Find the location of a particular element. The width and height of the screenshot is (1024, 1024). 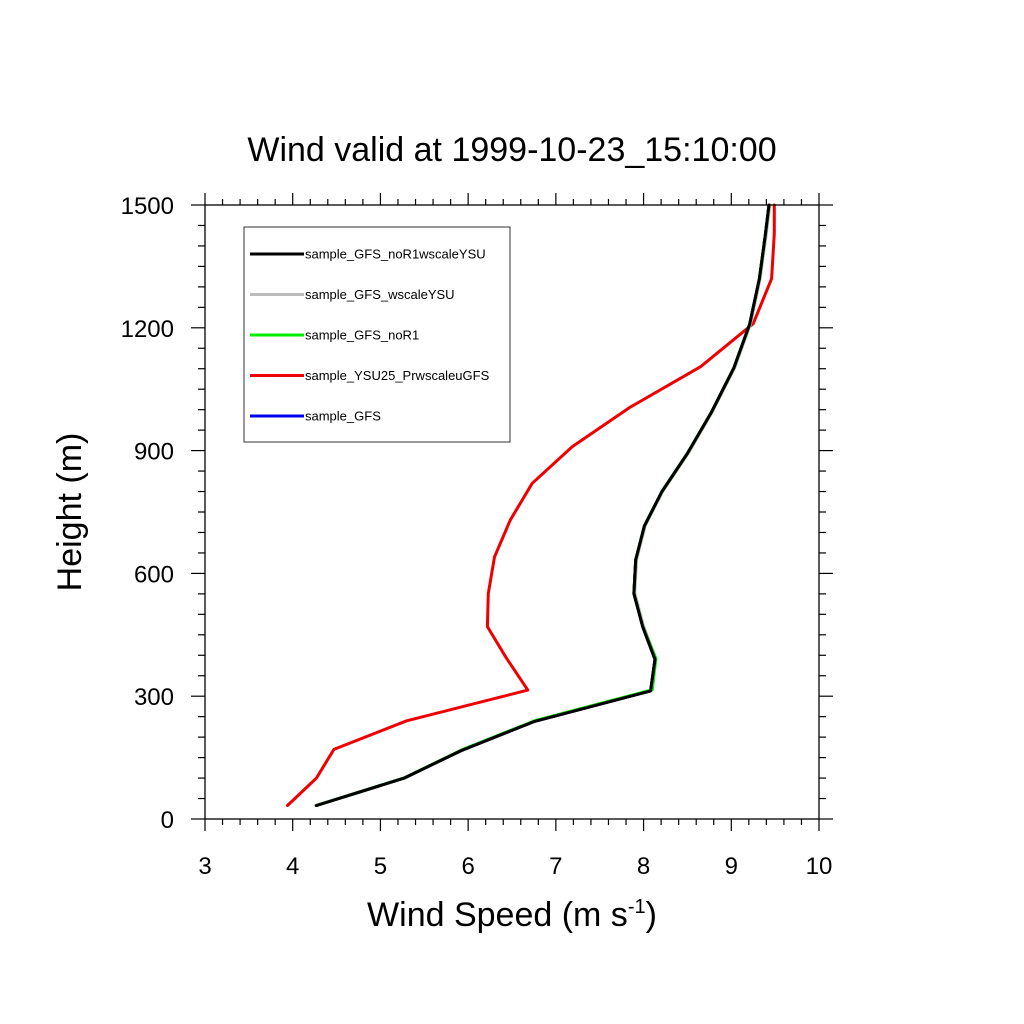

x-tick-label: 5 is located at coordinates (380, 866).